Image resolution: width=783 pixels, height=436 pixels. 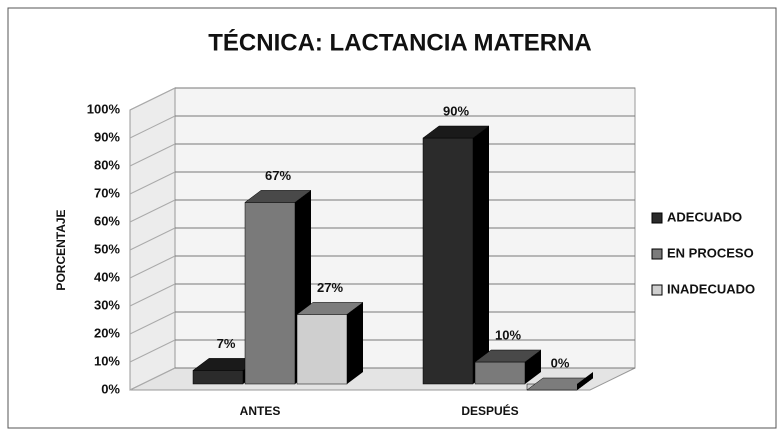 I want to click on y-tick-label: 60%, so click(x=107, y=220).